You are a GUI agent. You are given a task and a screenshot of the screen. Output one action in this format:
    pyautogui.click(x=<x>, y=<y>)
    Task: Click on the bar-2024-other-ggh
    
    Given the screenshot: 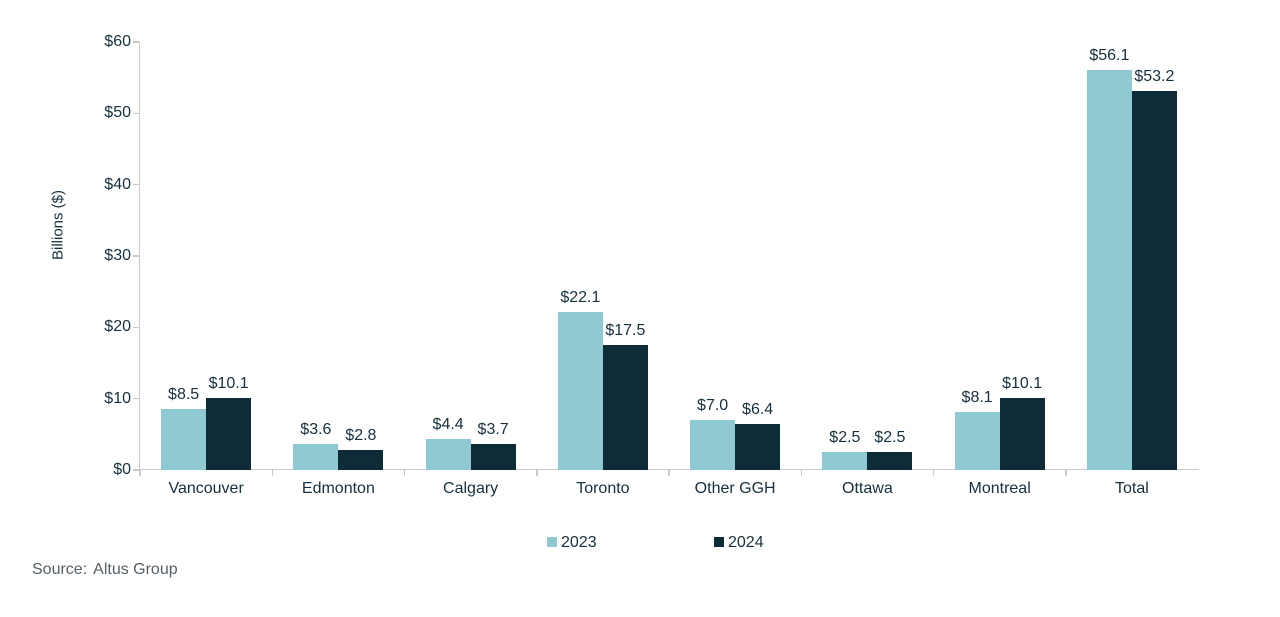 What is the action you would take?
    pyautogui.click(x=758, y=447)
    